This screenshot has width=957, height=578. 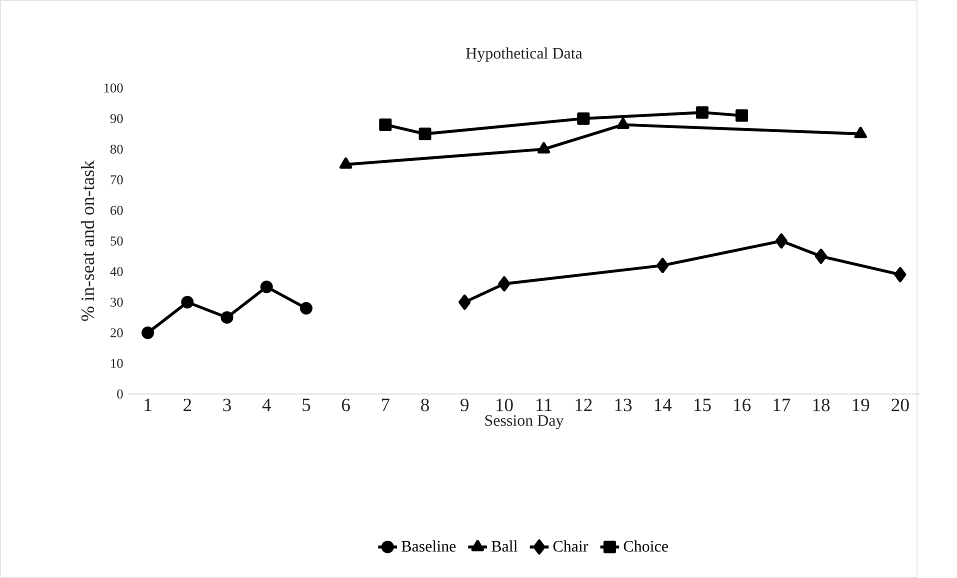 What do you see at coordinates (663, 405) in the screenshot?
I see `x-tick-label: 14` at bounding box center [663, 405].